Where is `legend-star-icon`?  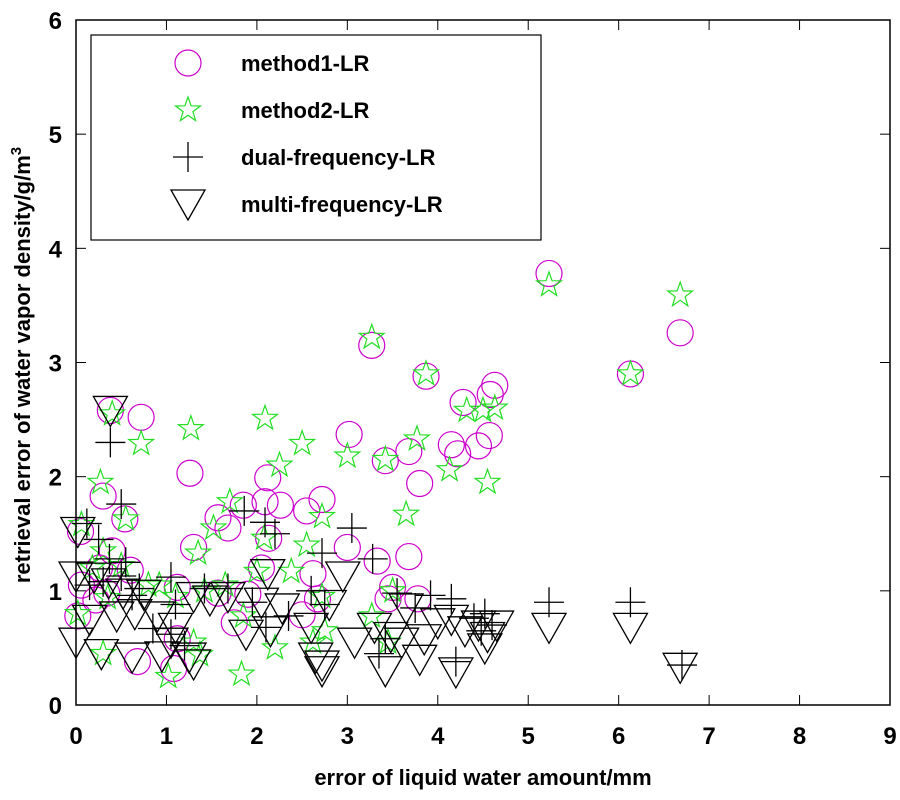
legend-star-icon is located at coordinates (188, 108).